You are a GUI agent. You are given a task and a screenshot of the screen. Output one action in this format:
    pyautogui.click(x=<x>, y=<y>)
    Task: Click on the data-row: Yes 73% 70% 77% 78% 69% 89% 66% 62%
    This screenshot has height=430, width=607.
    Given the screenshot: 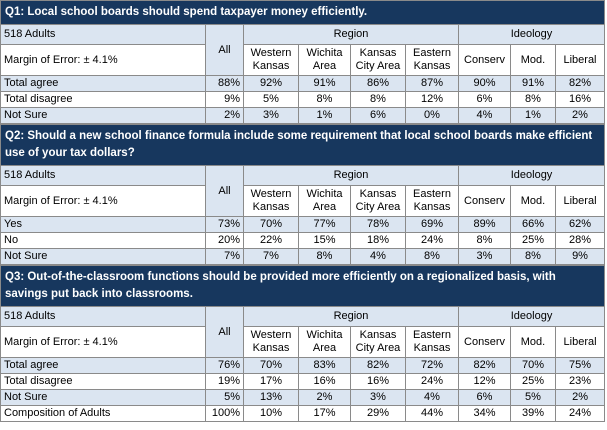 What is the action you would take?
    pyautogui.click(x=303, y=224)
    